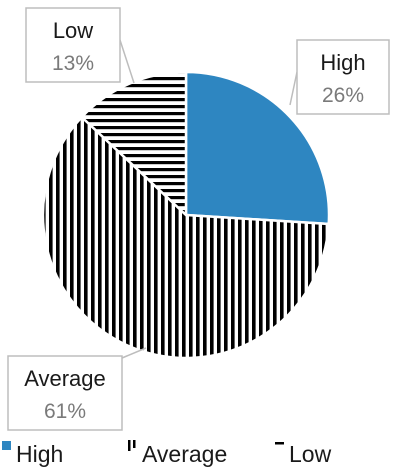 The height and width of the screenshot is (467, 393). I want to click on data-label-average-category: Average, so click(65, 378).